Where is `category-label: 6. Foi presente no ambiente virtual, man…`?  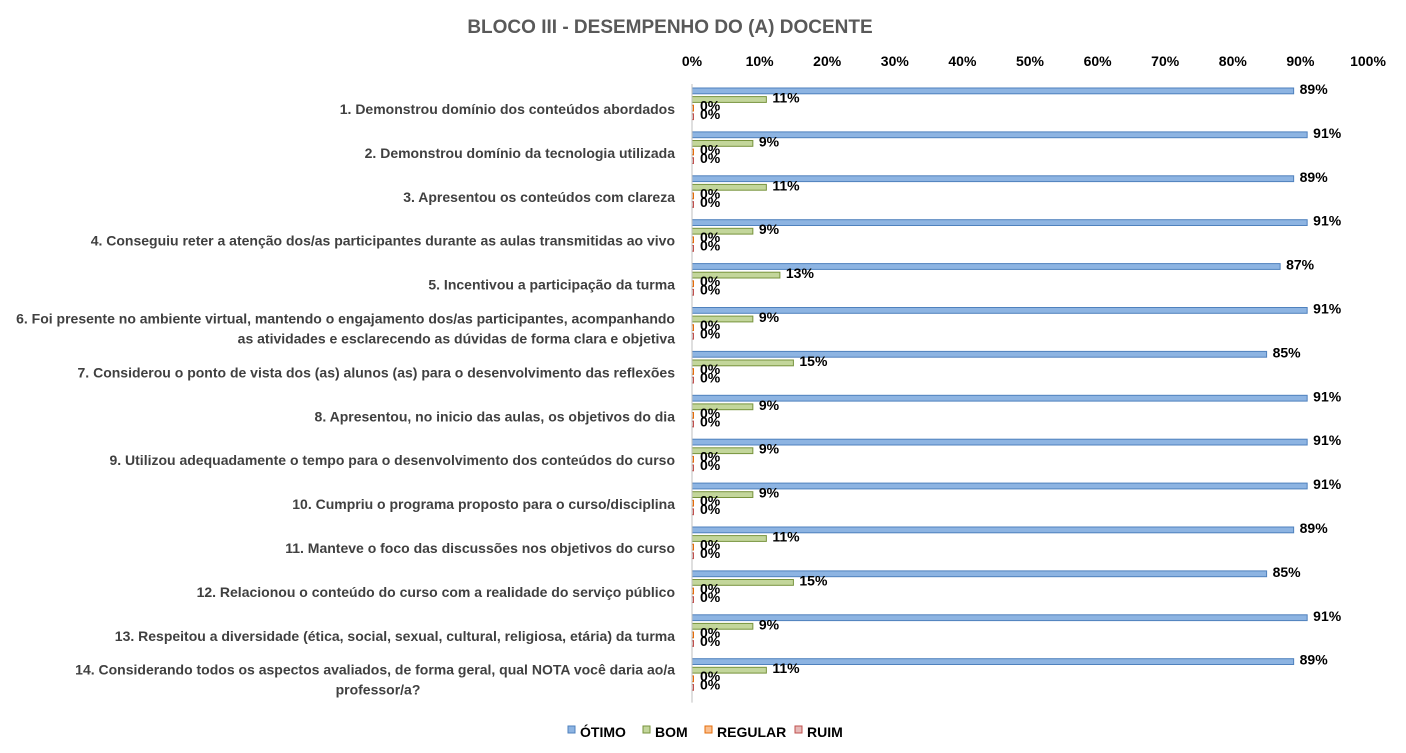 category-label: 6. Foi presente no ambiente virtual, man… is located at coordinates (345, 319).